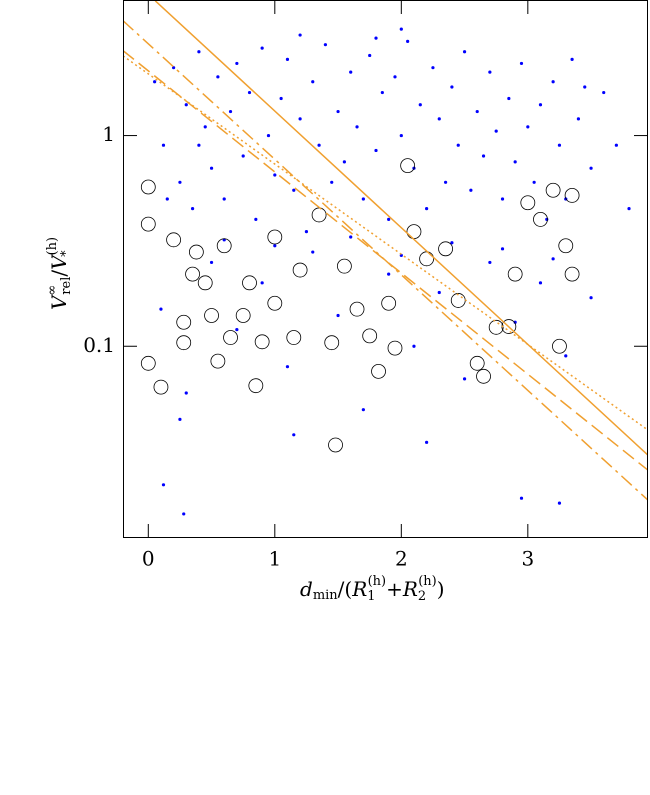  What do you see at coordinates (59, 273) in the screenshot?
I see `y-label-part: /` at bounding box center [59, 273].